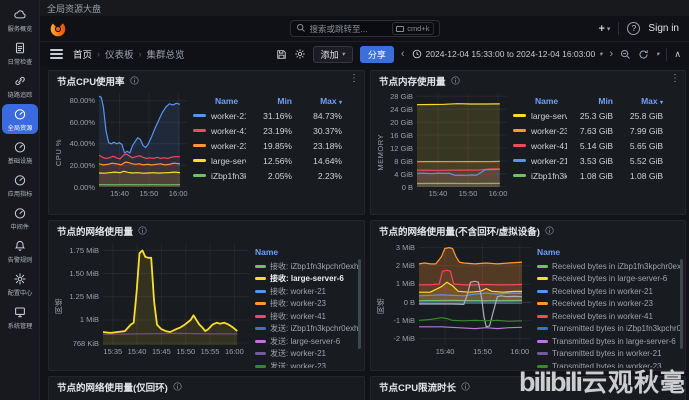  Describe the element at coordinates (403, 174) in the screenshot. I see `y-tick-label: 4 GiB` at that location.